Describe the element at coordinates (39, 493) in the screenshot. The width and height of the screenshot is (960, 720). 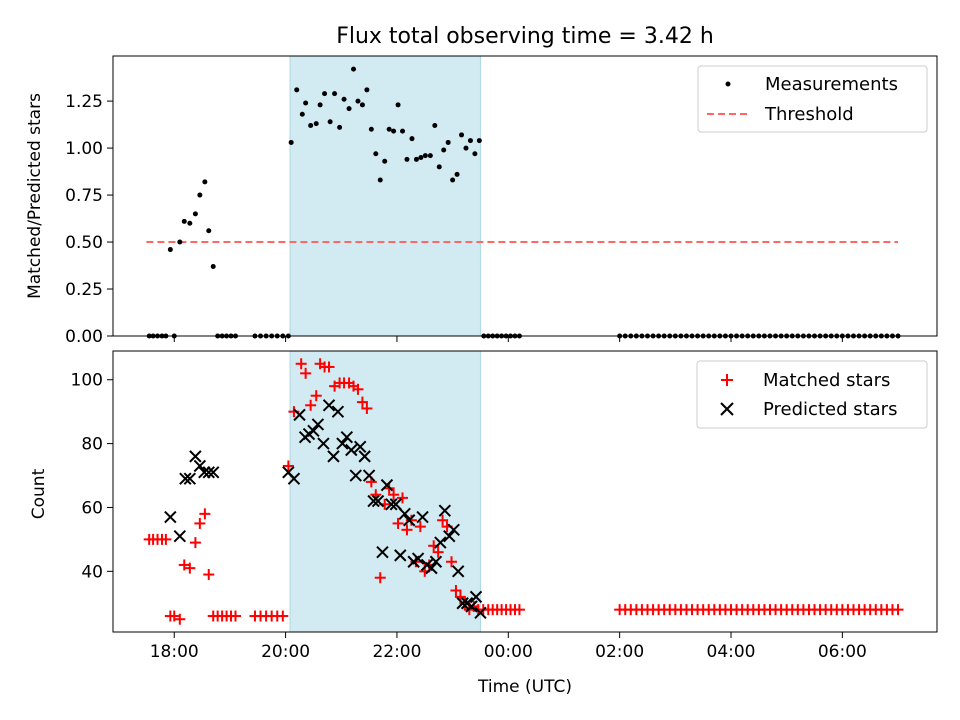
I see `bottom-ylabel: Count` at that location.